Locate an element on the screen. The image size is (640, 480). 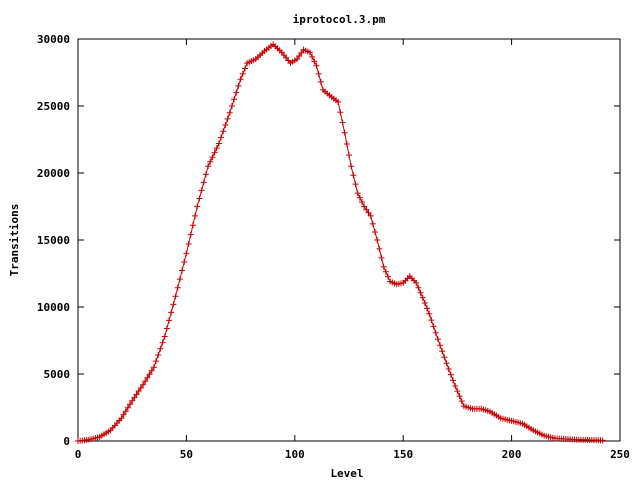
chart-title: iprotocol.3.pm is located at coordinates (339, 19).